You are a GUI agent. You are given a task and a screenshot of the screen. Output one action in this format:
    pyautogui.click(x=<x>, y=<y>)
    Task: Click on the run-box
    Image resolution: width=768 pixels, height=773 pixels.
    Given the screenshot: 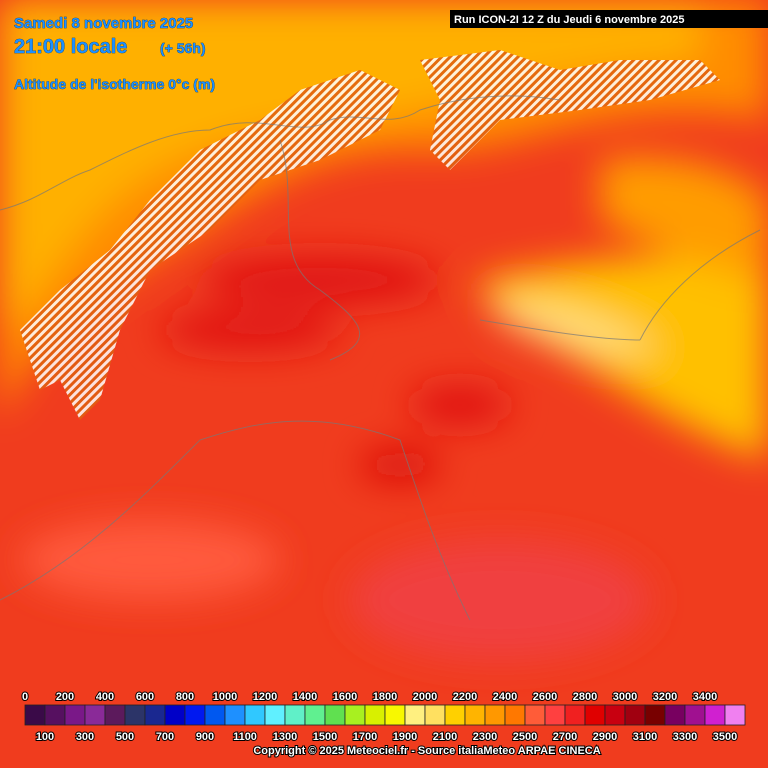 What is the action you would take?
    pyautogui.click(x=609, y=19)
    